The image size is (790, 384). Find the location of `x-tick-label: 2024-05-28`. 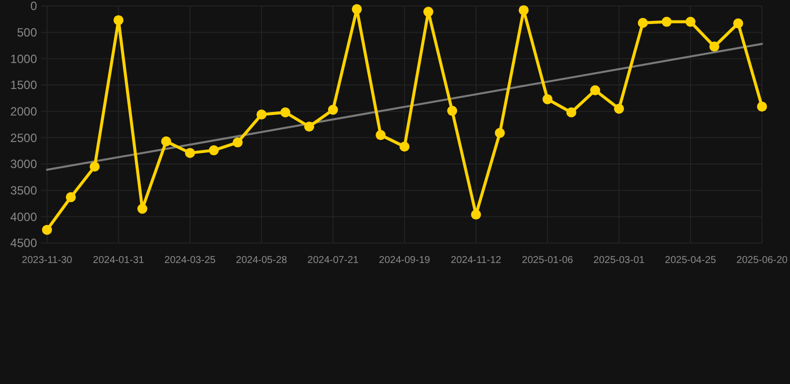

x-tick-label: 2024-05-28 is located at coordinates (262, 260).